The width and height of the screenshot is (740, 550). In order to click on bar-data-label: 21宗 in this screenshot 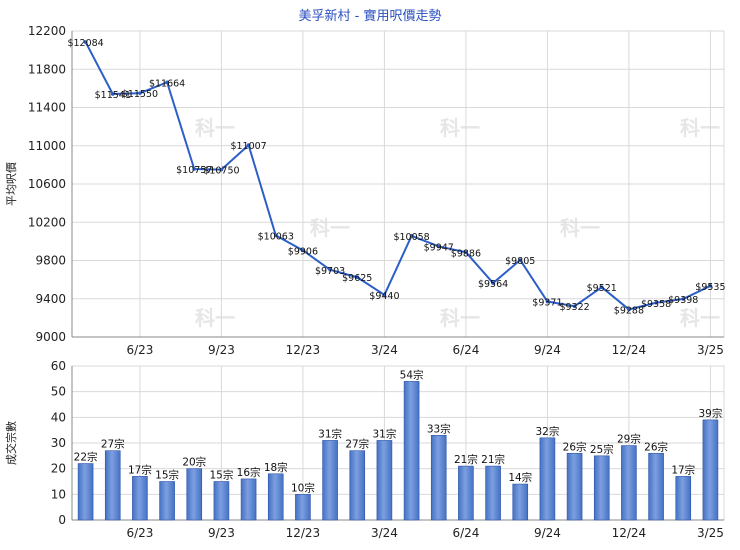, I will do `click(493, 459)`.